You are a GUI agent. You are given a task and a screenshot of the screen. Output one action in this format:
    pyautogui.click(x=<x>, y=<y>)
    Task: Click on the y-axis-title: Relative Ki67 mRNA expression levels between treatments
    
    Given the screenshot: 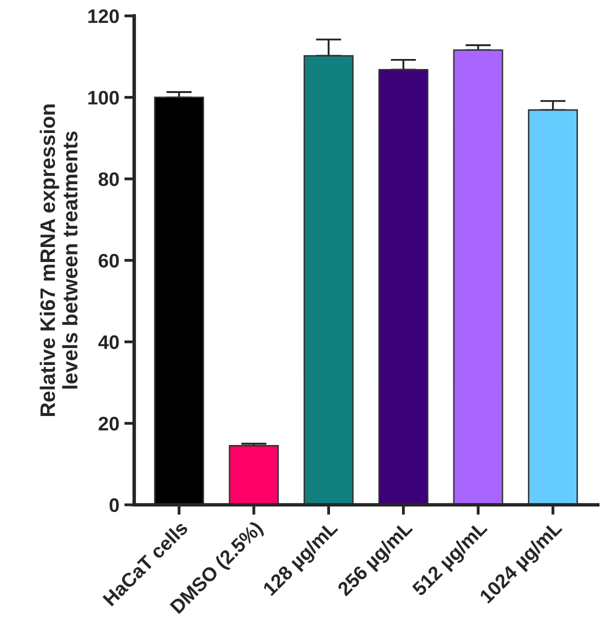 What is the action you would take?
    pyautogui.click(x=59, y=260)
    